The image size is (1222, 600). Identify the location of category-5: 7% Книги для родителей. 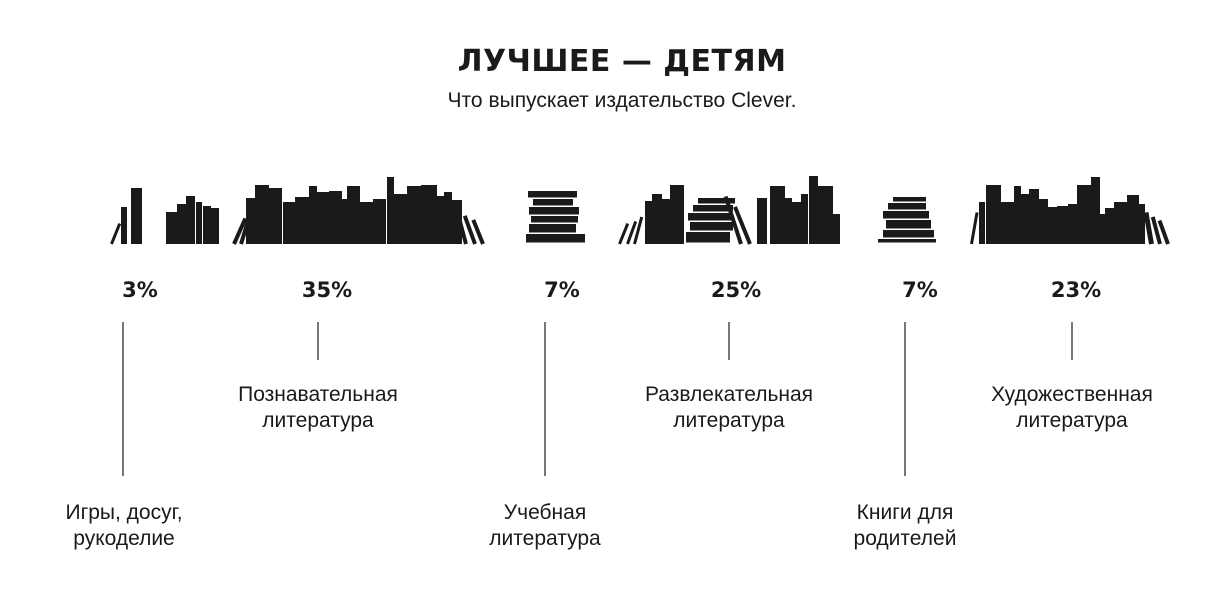
(905, 414).